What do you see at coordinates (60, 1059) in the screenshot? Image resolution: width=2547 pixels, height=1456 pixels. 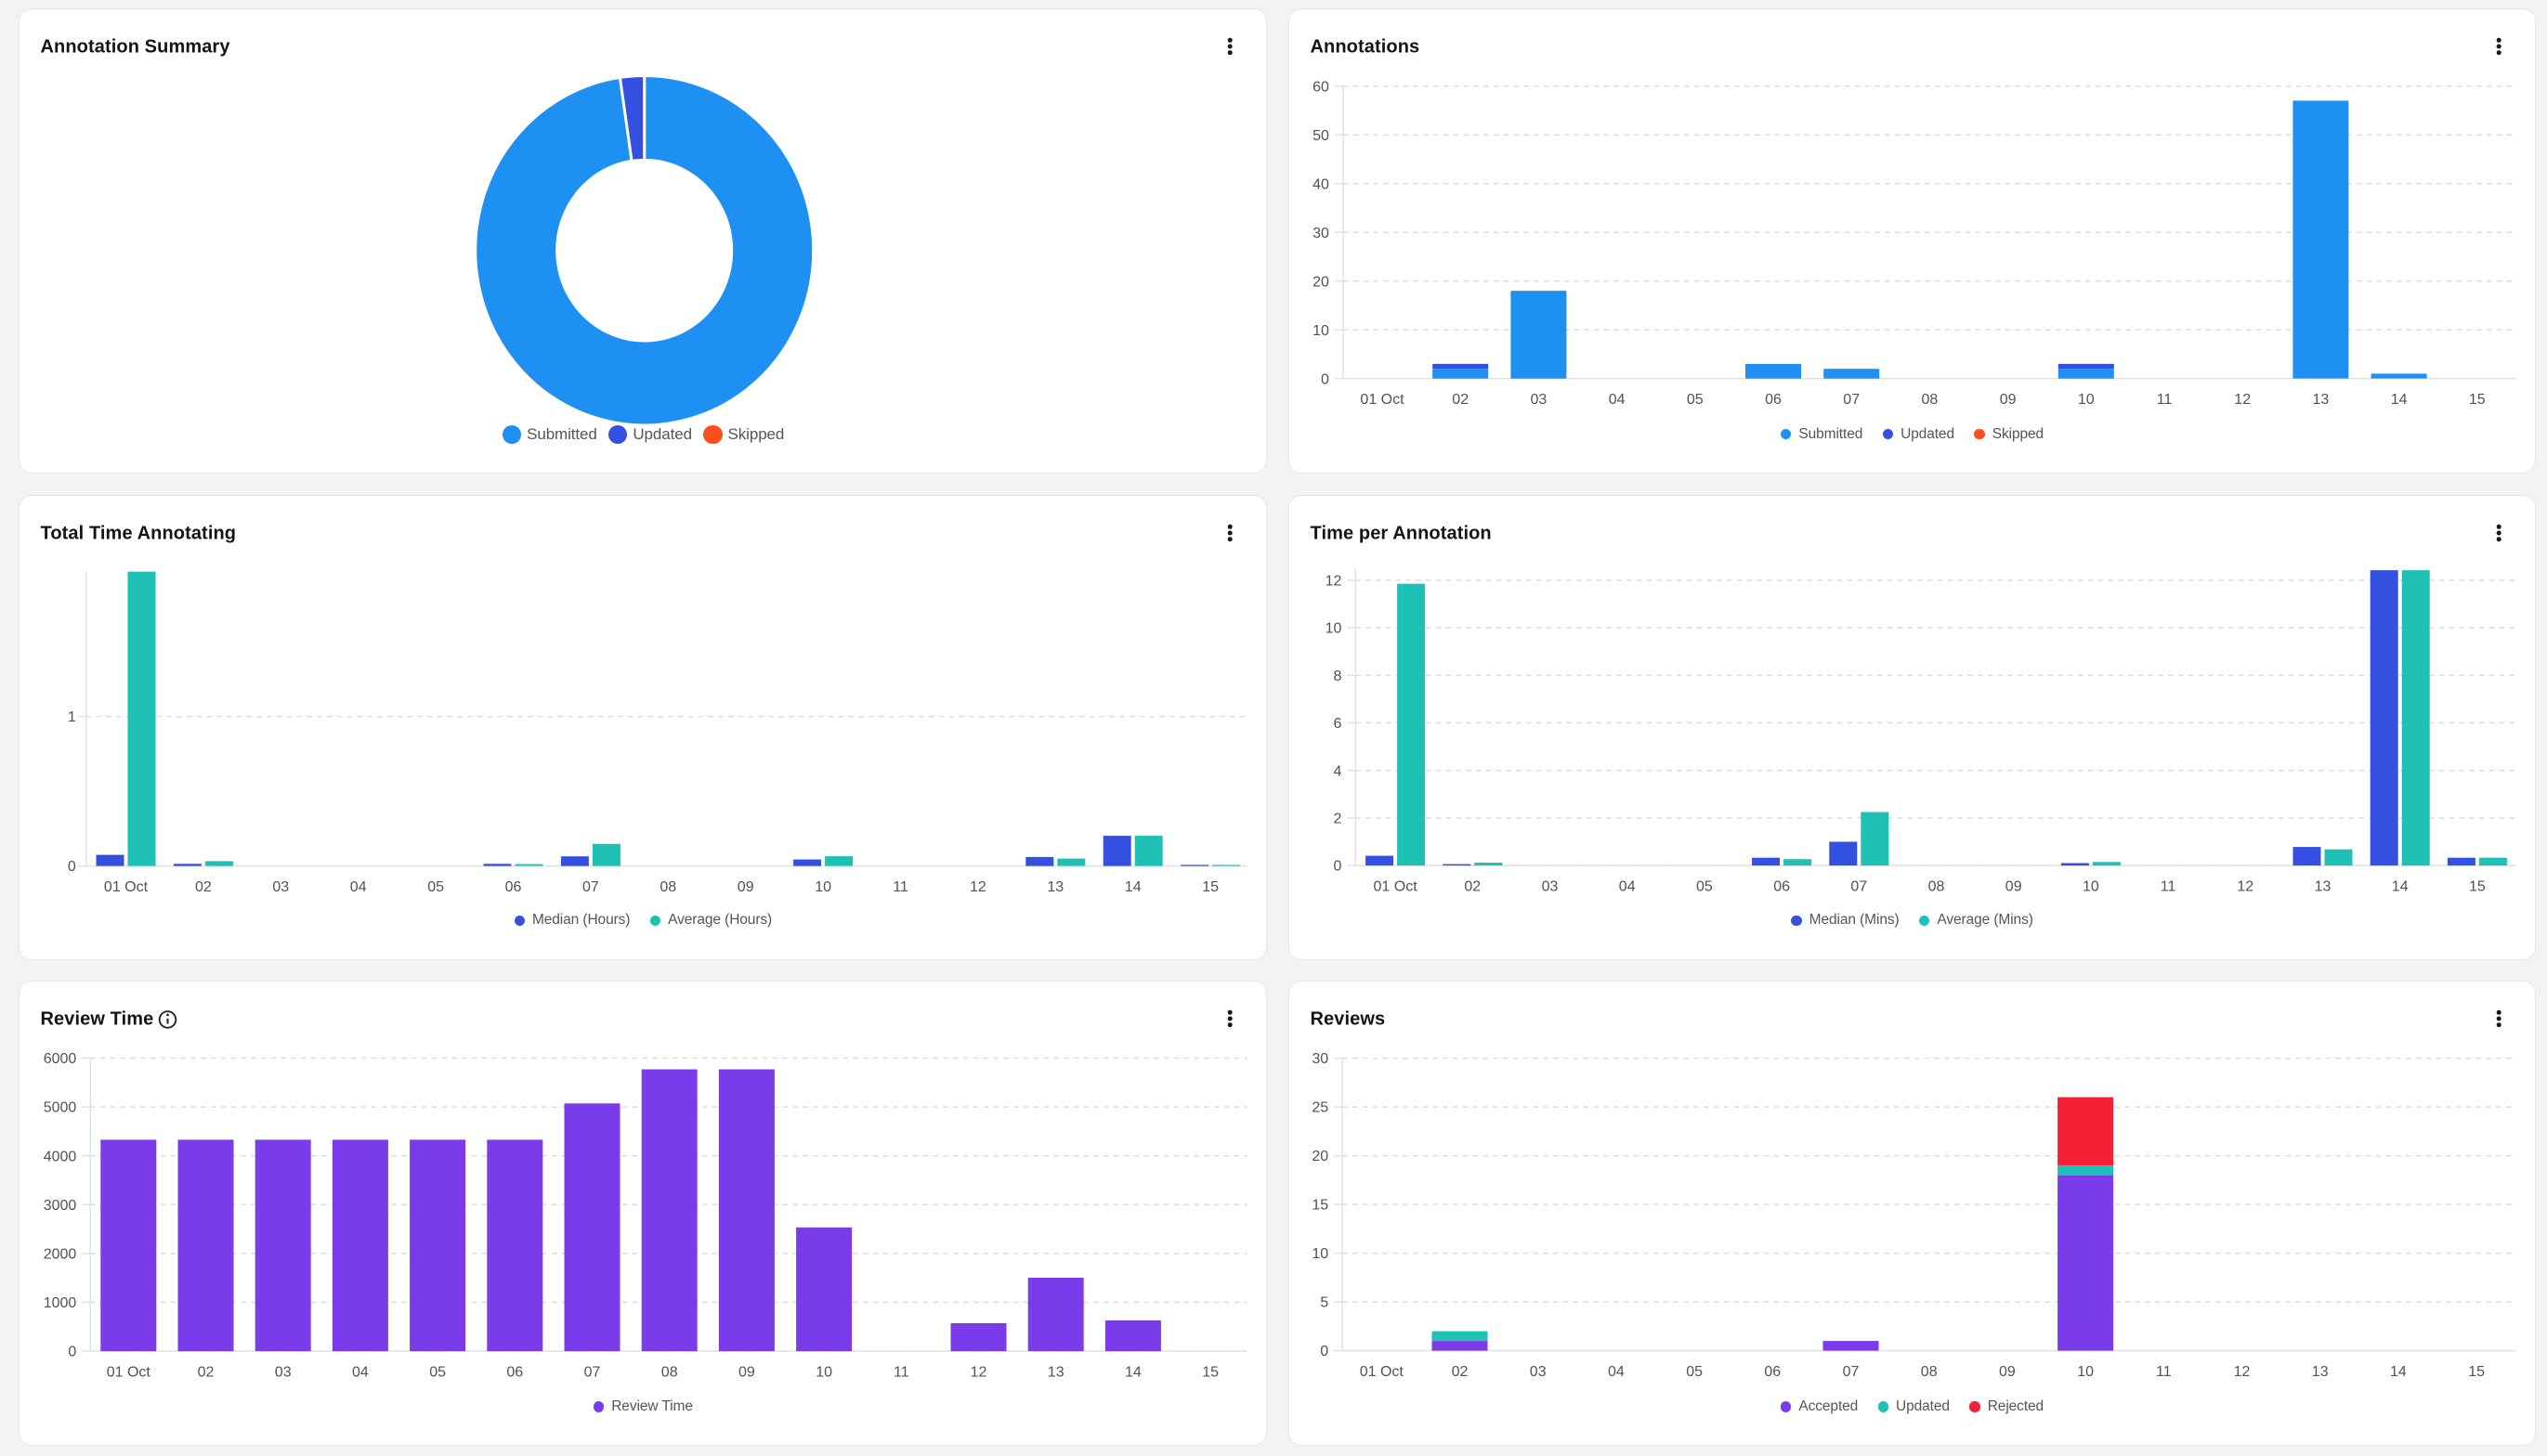 I see `svg-text: 6000` at bounding box center [60, 1059].